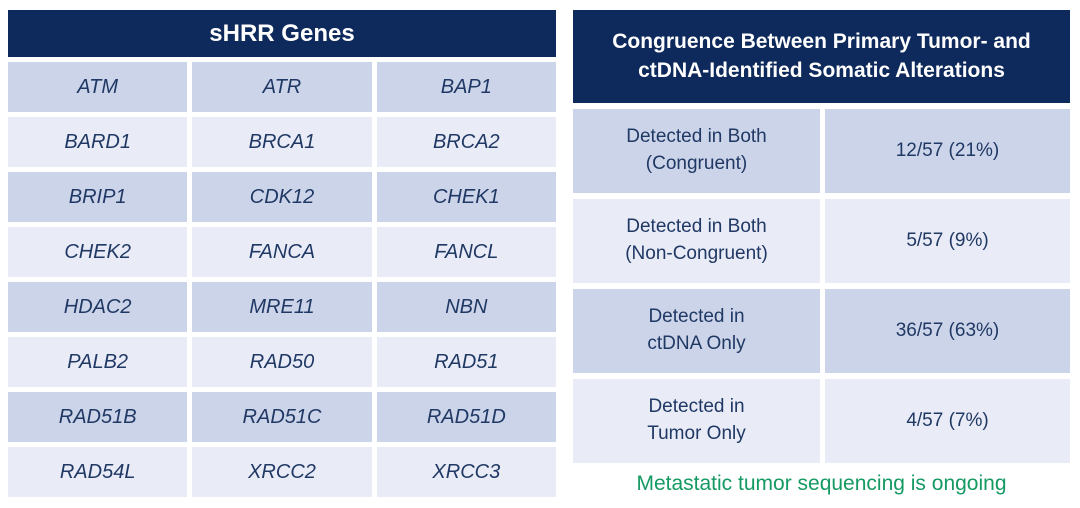 The height and width of the screenshot is (508, 1080). Describe the element at coordinates (947, 151) in the screenshot. I see `row-value: 12/57 (21%)` at that location.